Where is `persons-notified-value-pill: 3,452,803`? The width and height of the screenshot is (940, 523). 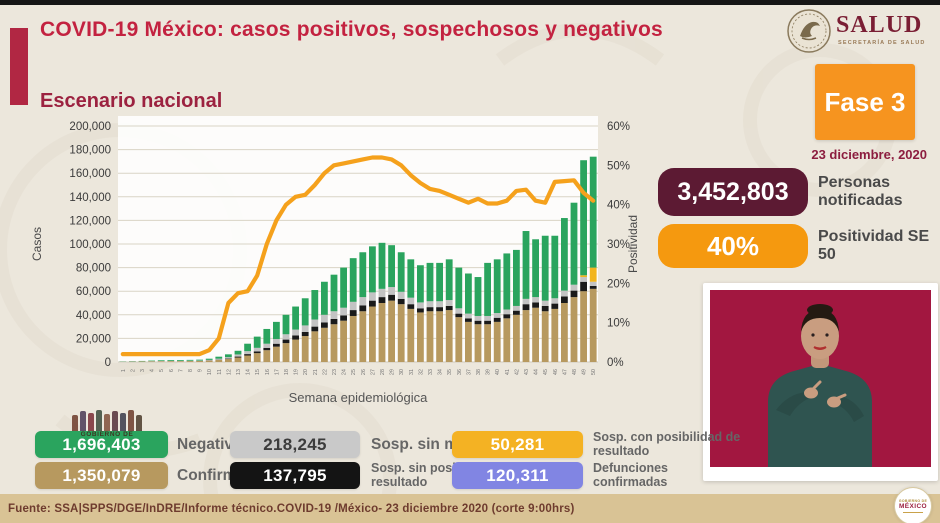 persons-notified-value-pill: 3,452,803 is located at coordinates (733, 192).